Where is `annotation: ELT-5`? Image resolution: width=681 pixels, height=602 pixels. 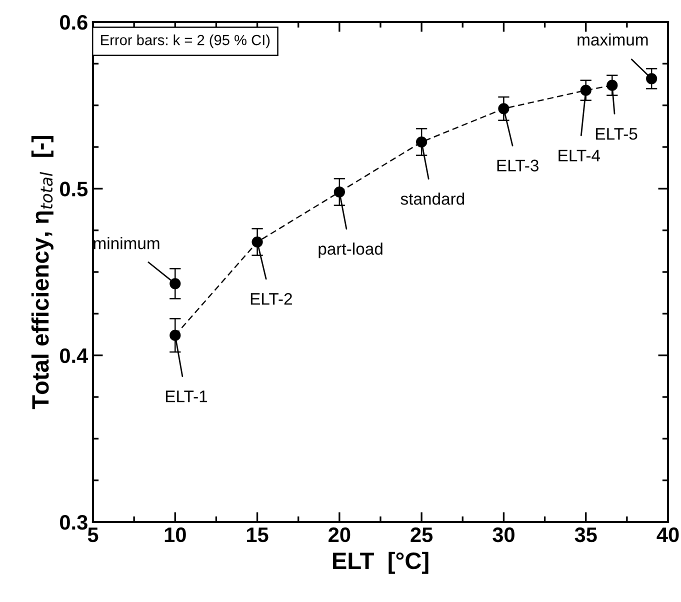 annotation: ELT-5 is located at coordinates (617, 134).